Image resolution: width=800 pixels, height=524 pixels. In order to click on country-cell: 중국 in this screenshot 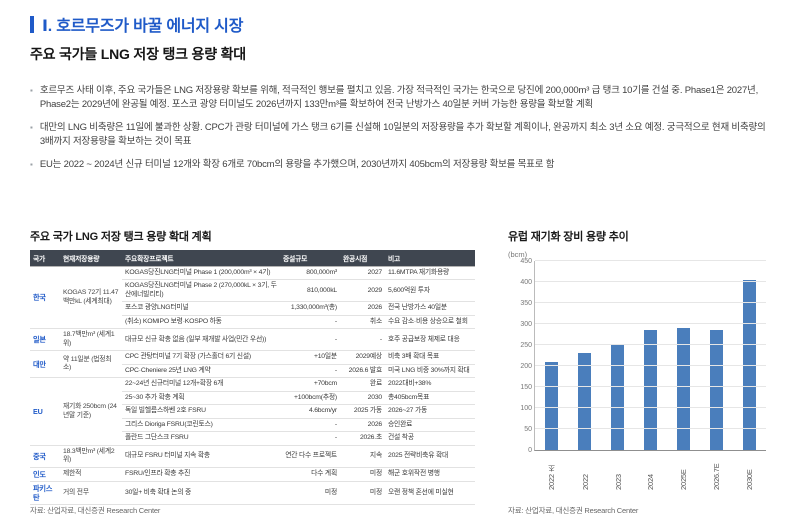, I will do `click(45, 456)`.